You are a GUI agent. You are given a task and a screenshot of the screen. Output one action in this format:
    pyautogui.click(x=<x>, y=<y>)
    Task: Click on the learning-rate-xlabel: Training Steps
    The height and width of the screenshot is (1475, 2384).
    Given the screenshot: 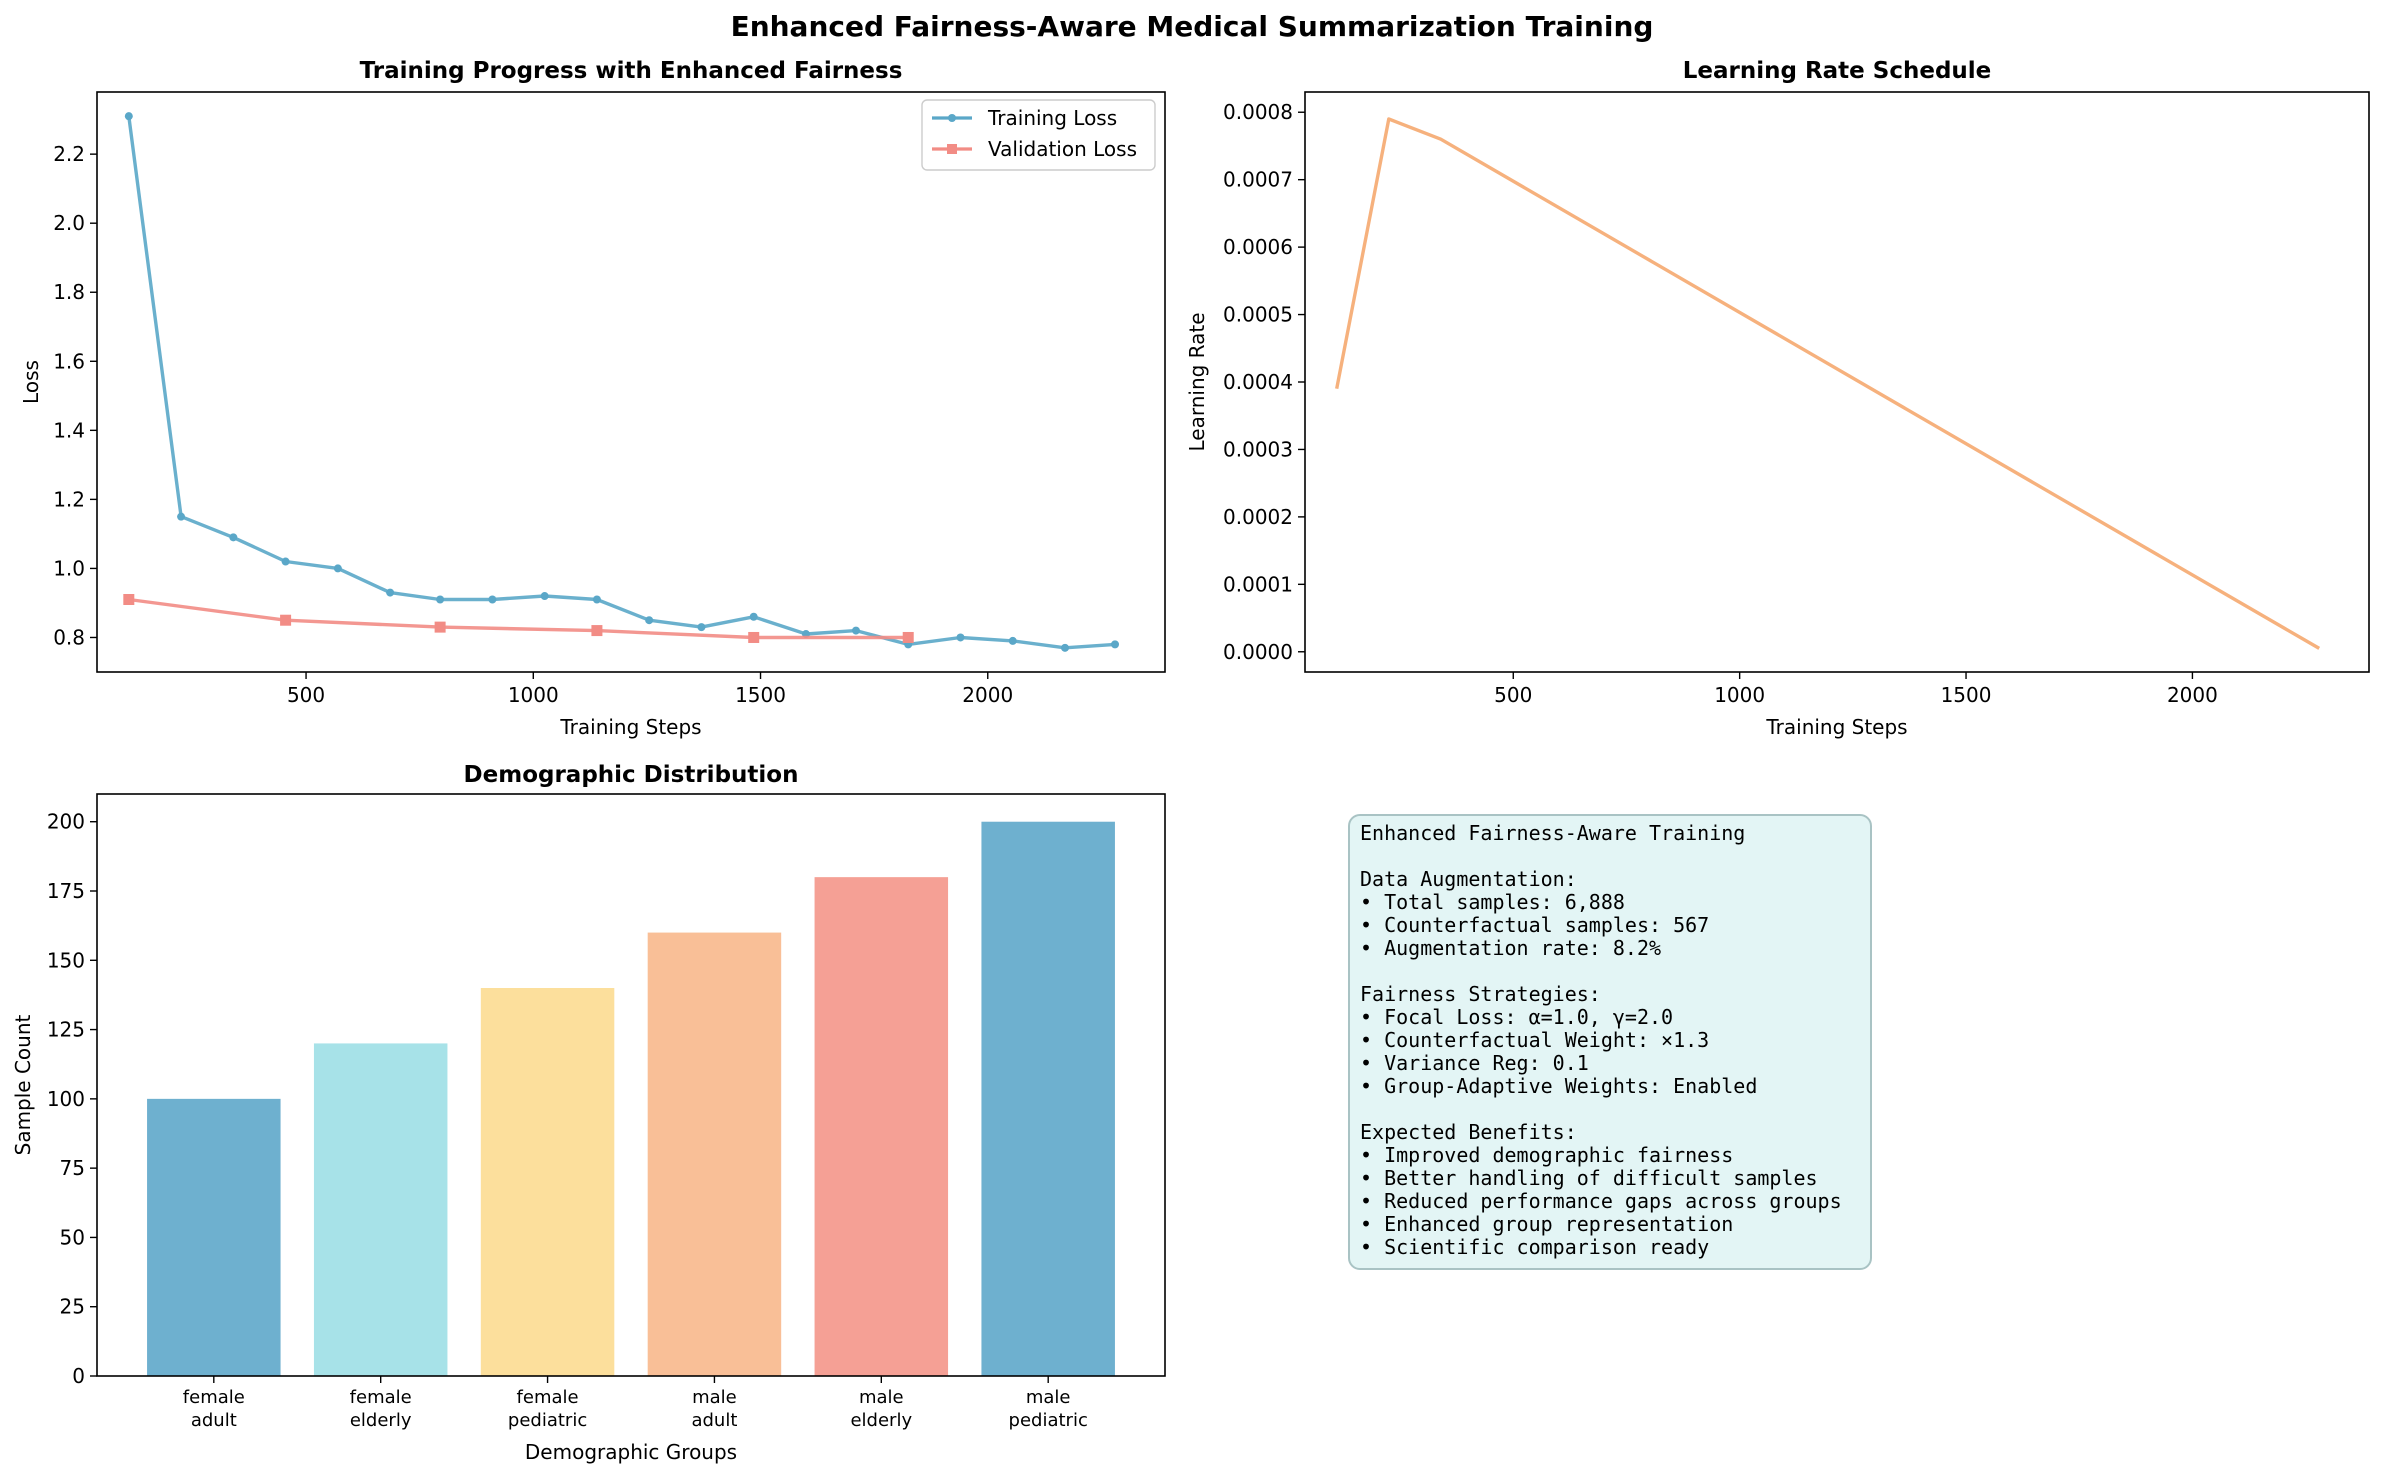 What is the action you would take?
    pyautogui.click(x=1836, y=727)
    